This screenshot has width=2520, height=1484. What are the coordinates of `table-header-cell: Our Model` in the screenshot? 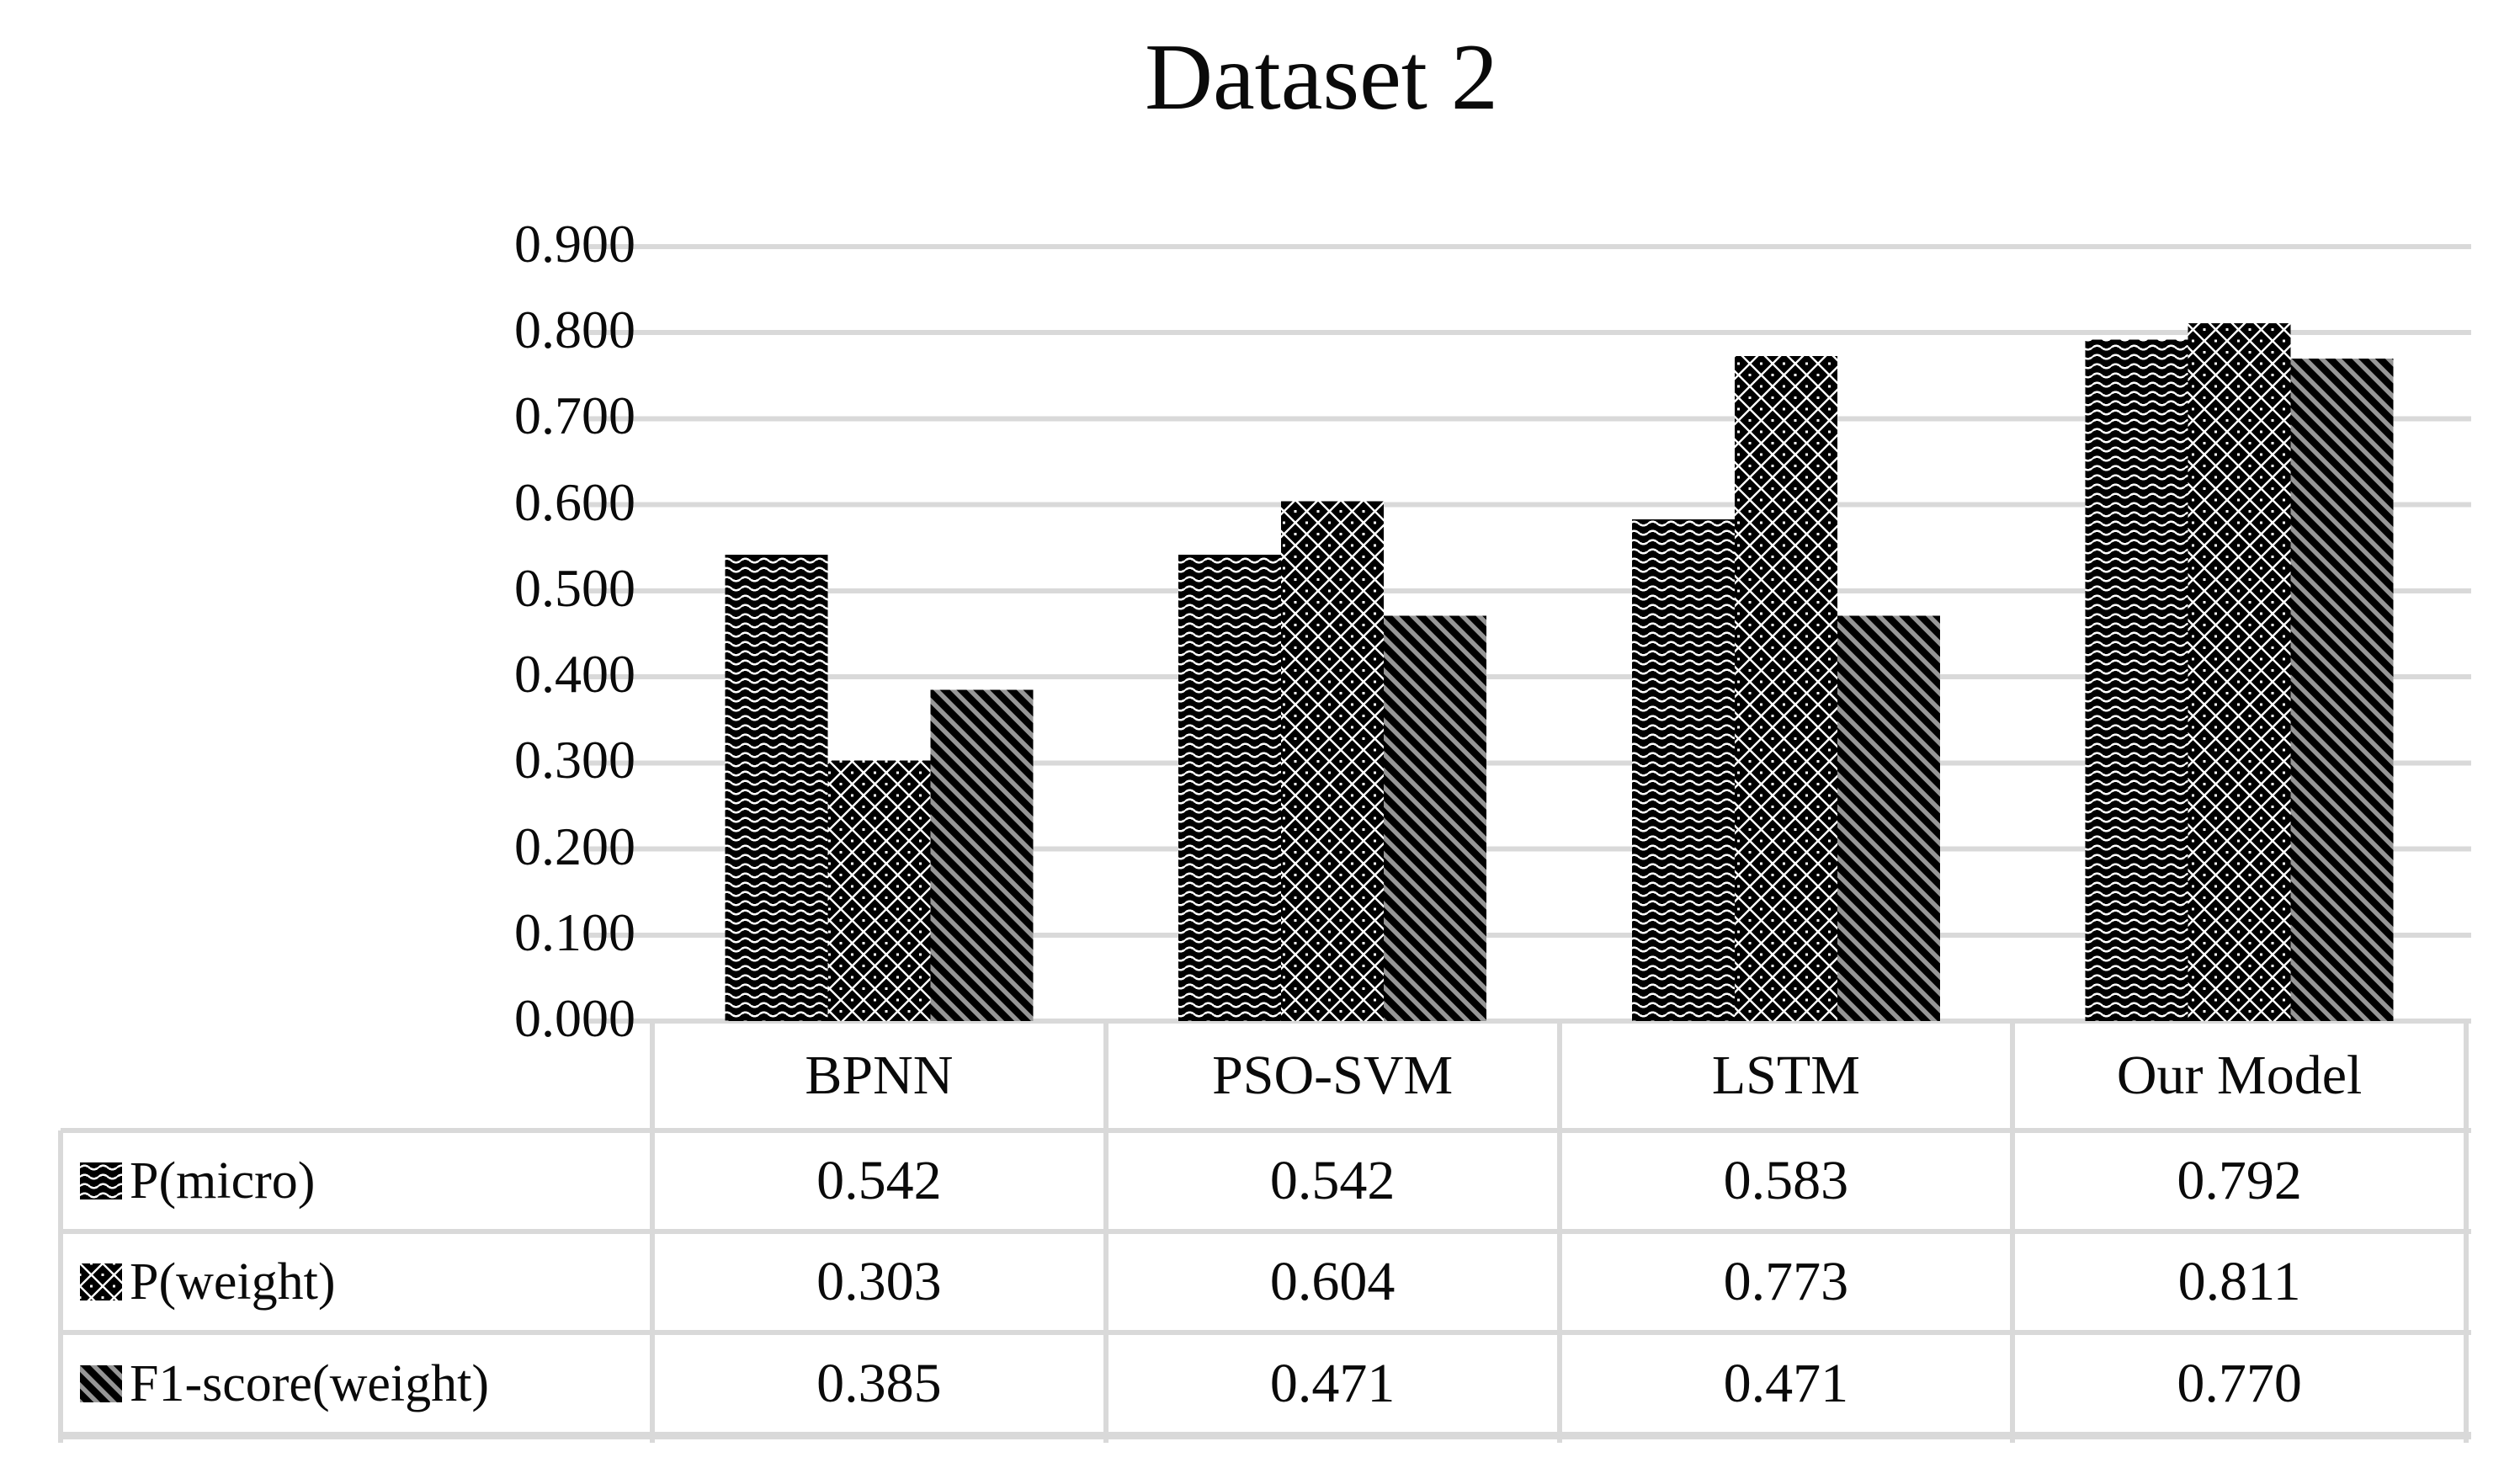 It's located at (2239, 1075).